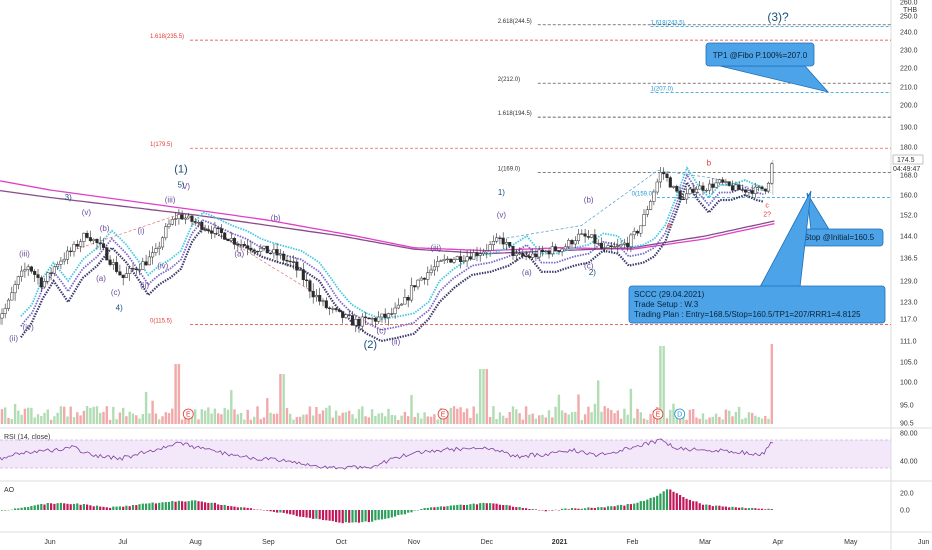  What do you see at coordinates (909, 88) in the screenshot?
I see `price-tick-label: 210.0` at bounding box center [909, 88].